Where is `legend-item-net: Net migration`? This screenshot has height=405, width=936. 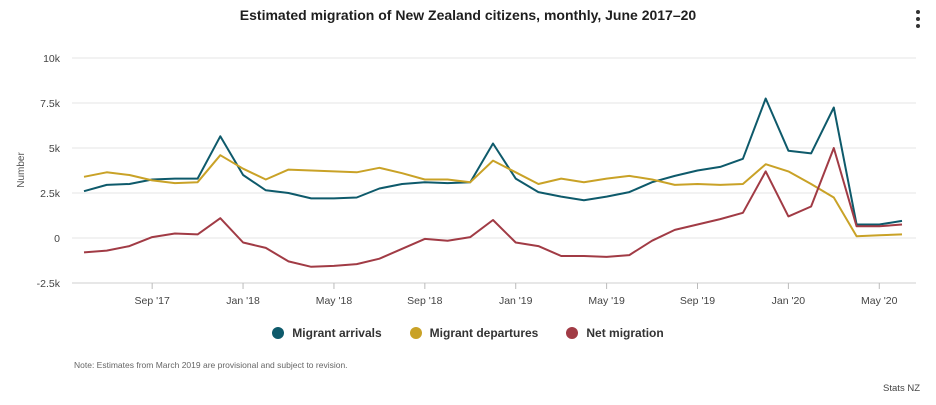
legend-item-net: Net migration is located at coordinates (615, 333).